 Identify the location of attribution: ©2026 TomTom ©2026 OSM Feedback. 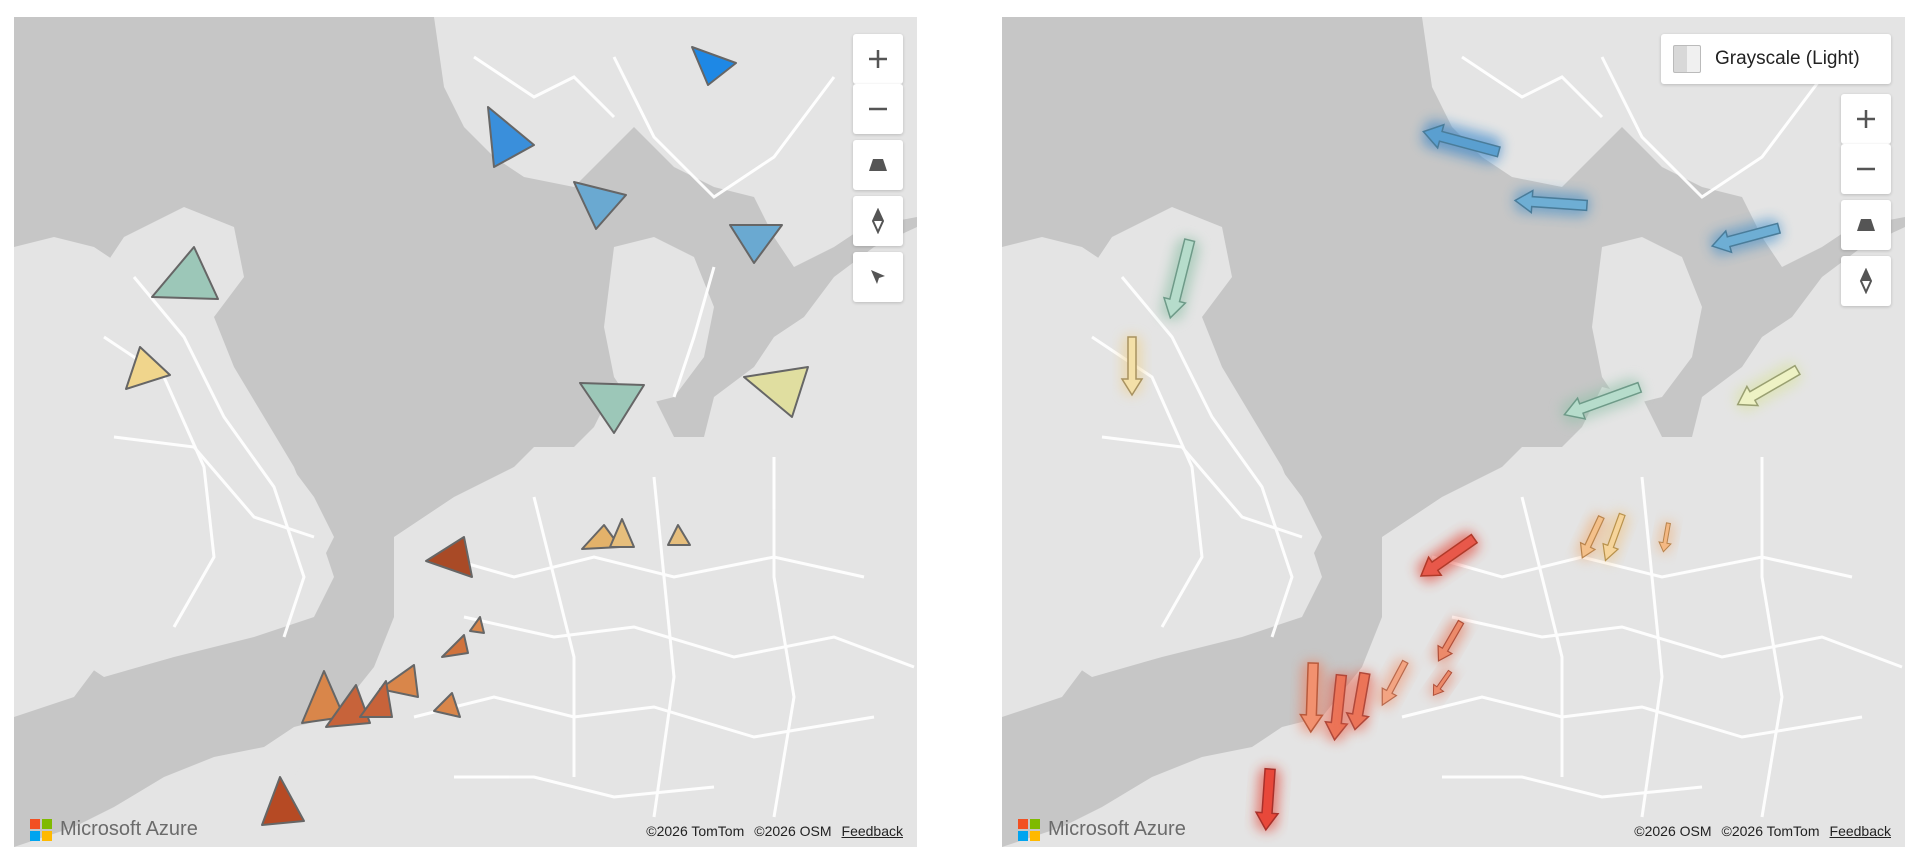
(774, 831).